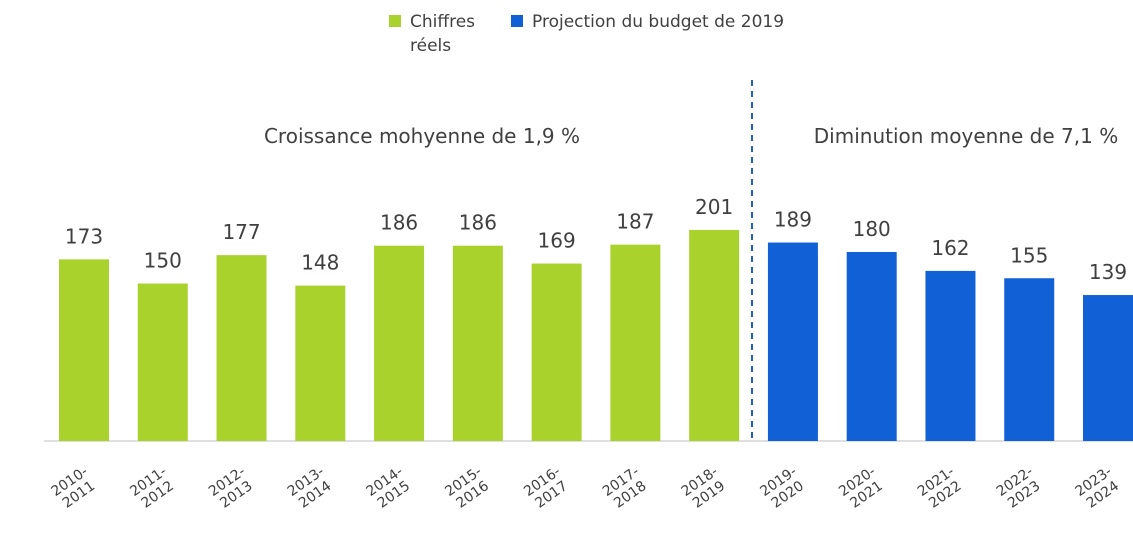  I want to click on value-label: 148, so click(320, 263).